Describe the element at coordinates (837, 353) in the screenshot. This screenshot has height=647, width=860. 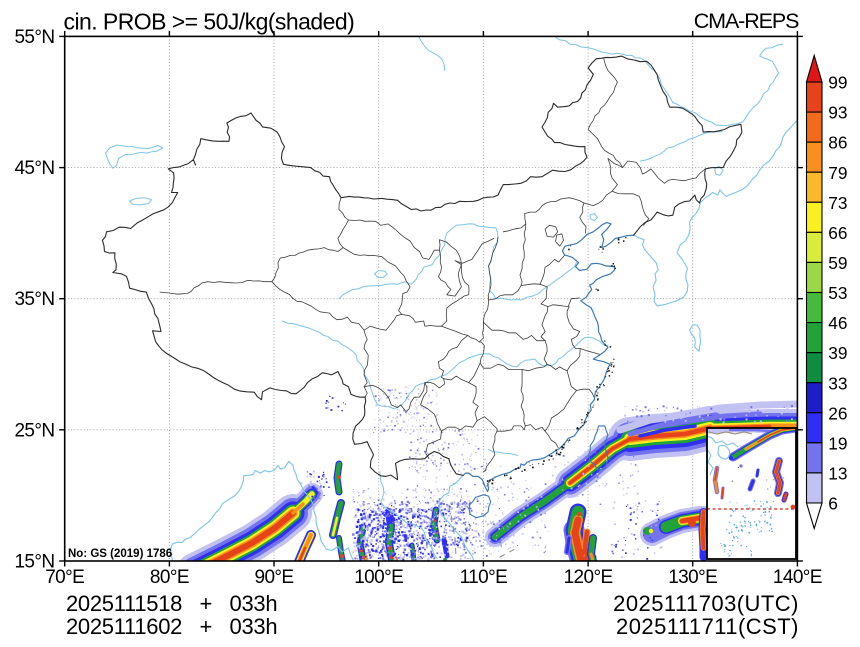
I see `svg-text: 39` at that location.